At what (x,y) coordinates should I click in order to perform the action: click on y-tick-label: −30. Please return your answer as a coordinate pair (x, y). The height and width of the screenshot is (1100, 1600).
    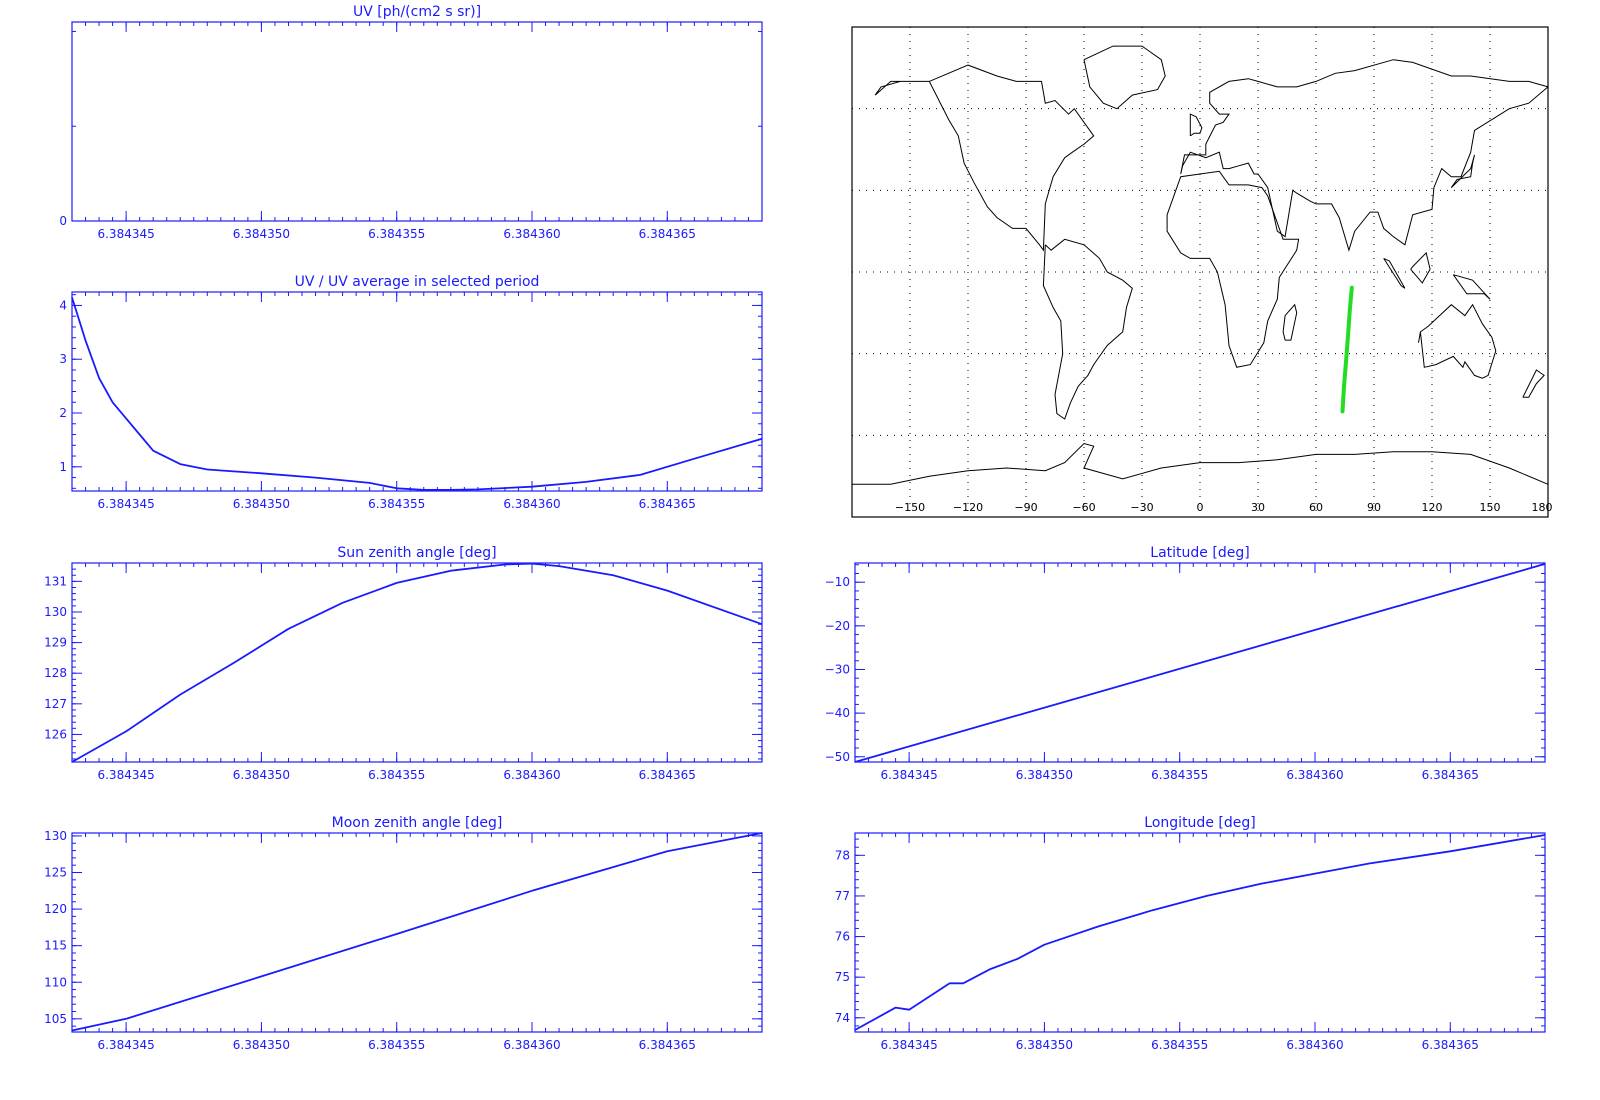
    Looking at the image, I should click on (837, 669).